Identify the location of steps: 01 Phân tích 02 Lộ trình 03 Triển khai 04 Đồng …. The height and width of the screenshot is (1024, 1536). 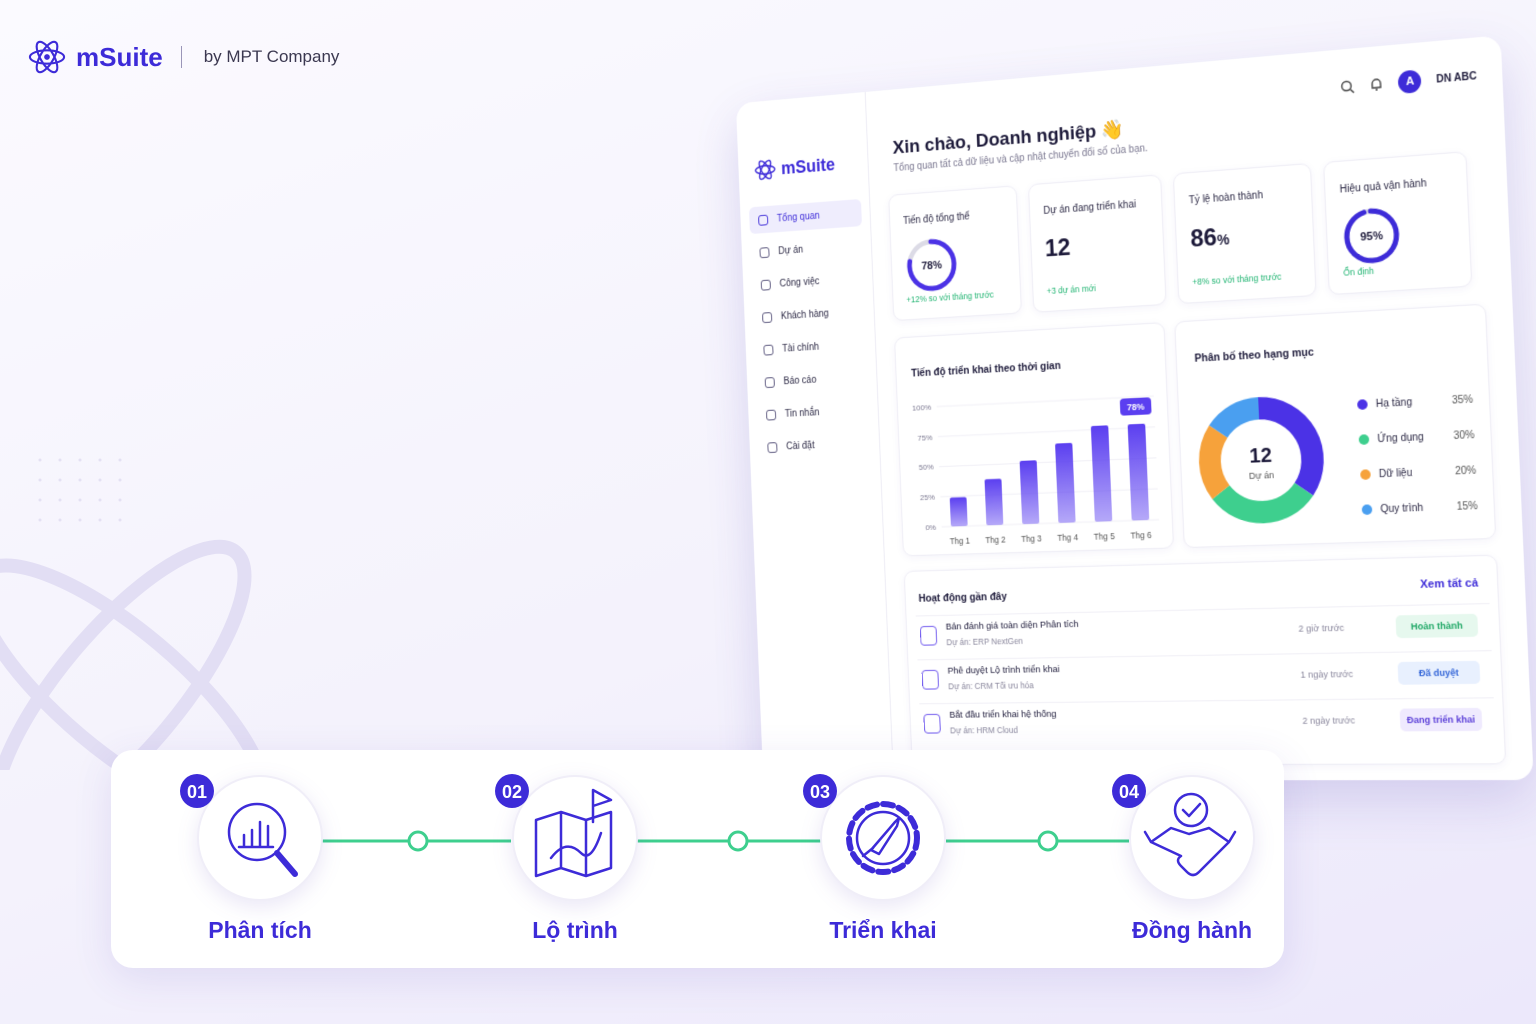
(717, 858).